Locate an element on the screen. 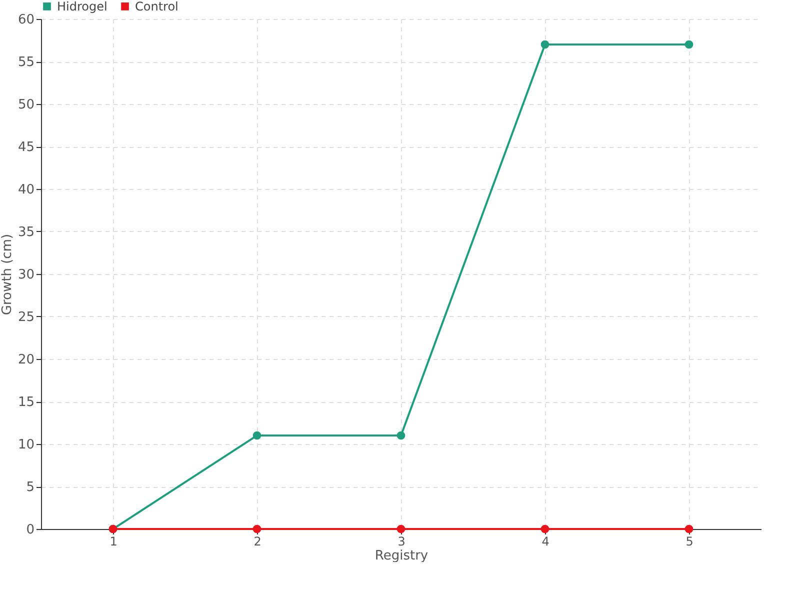 This screenshot has height=600, width=800. y-axis-title: Growth (cm) is located at coordinates (7, 275).